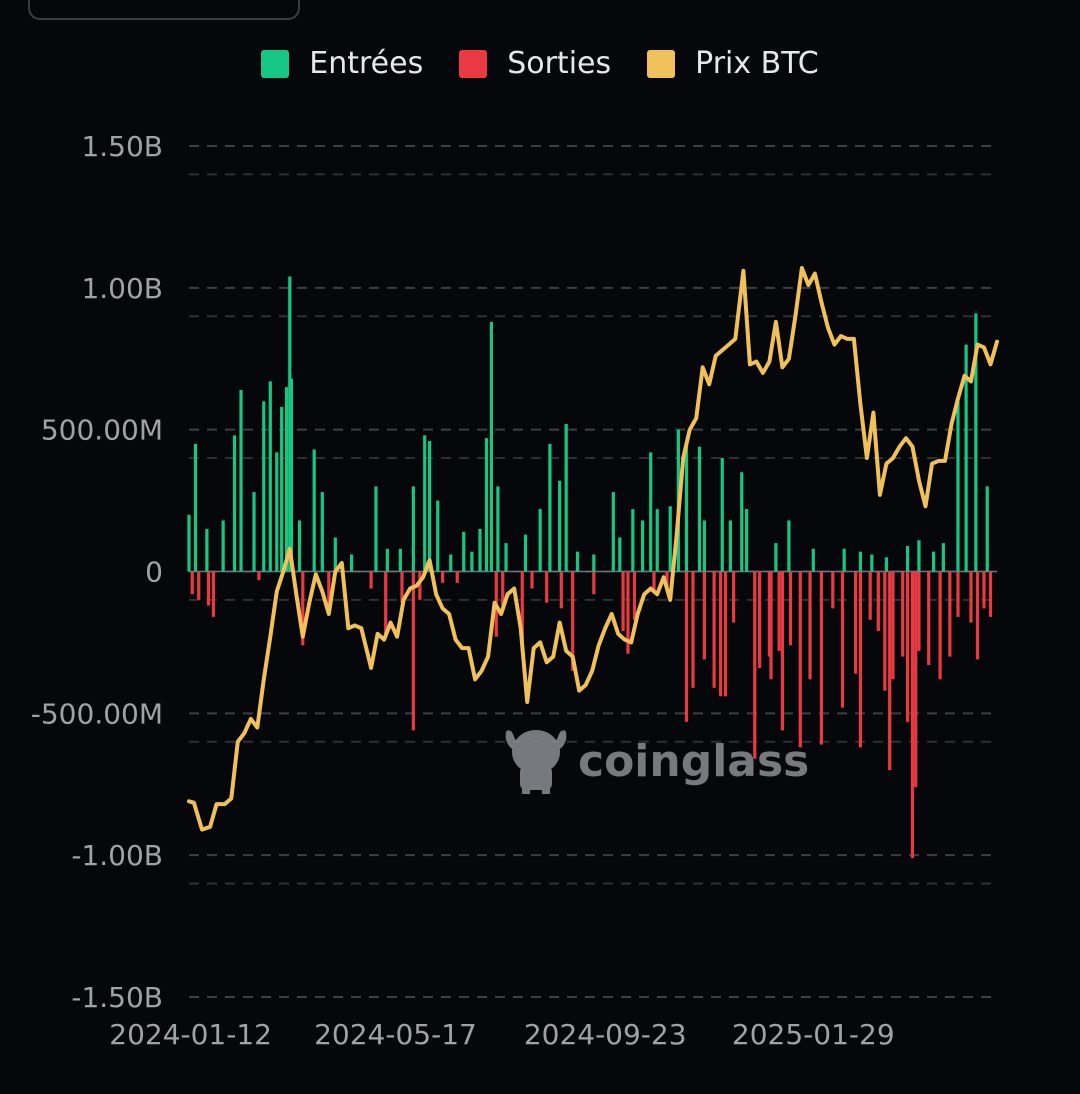 The width and height of the screenshot is (1080, 1094). What do you see at coordinates (536, 762) in the screenshot?
I see `bull-mascot-icon` at bounding box center [536, 762].